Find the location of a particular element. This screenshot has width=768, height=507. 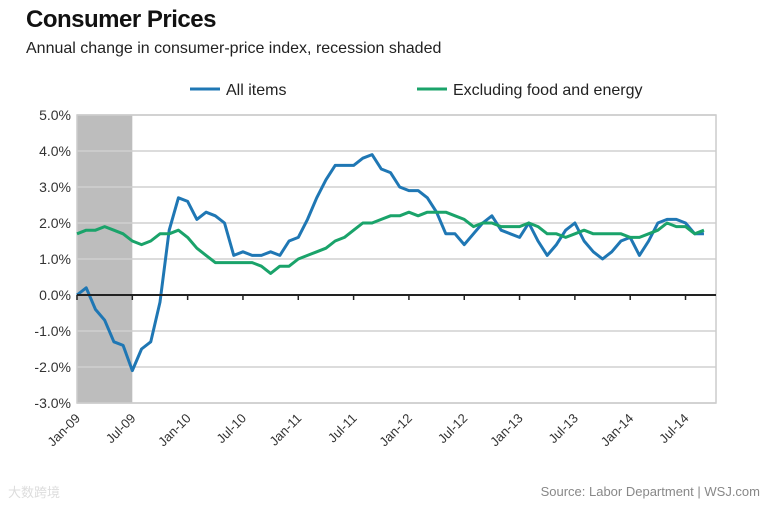

x-tick-label: Jan-09 is located at coordinates (63, 430).